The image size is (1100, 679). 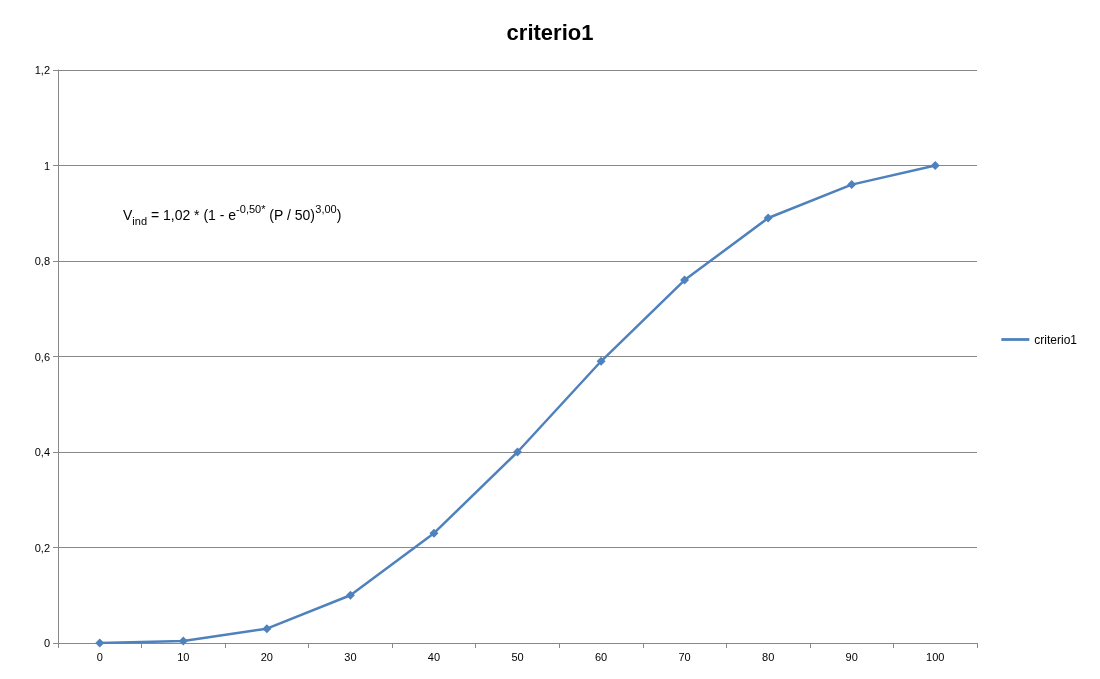 What do you see at coordinates (434, 656) in the screenshot?
I see `x-tick-label: 40` at bounding box center [434, 656].